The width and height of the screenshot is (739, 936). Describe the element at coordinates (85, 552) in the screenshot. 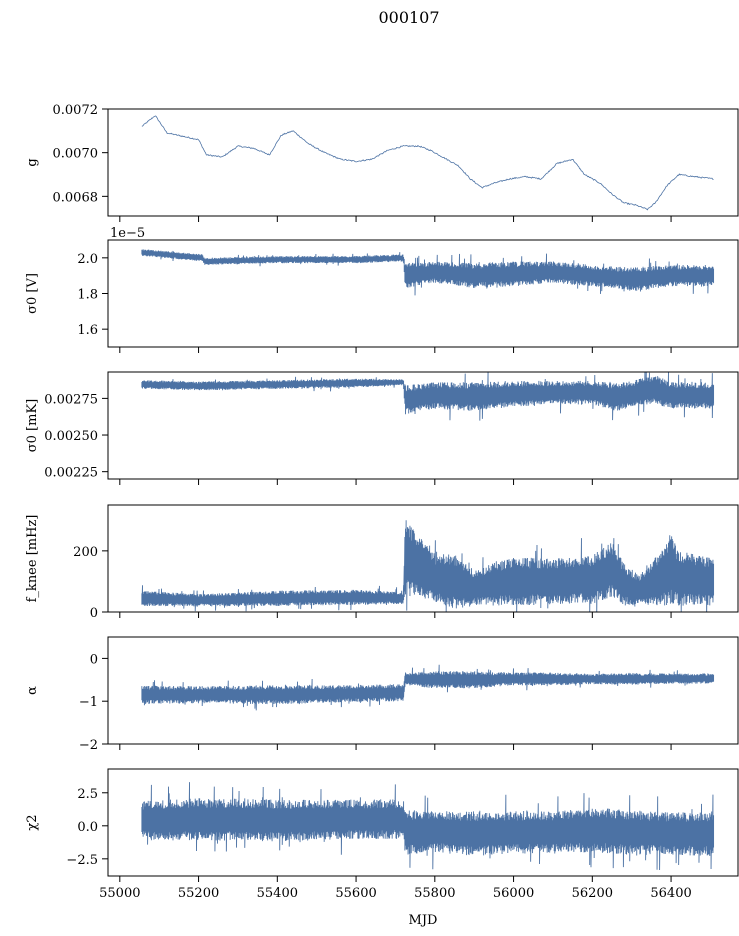

I see `y-tick-label: 200` at that location.